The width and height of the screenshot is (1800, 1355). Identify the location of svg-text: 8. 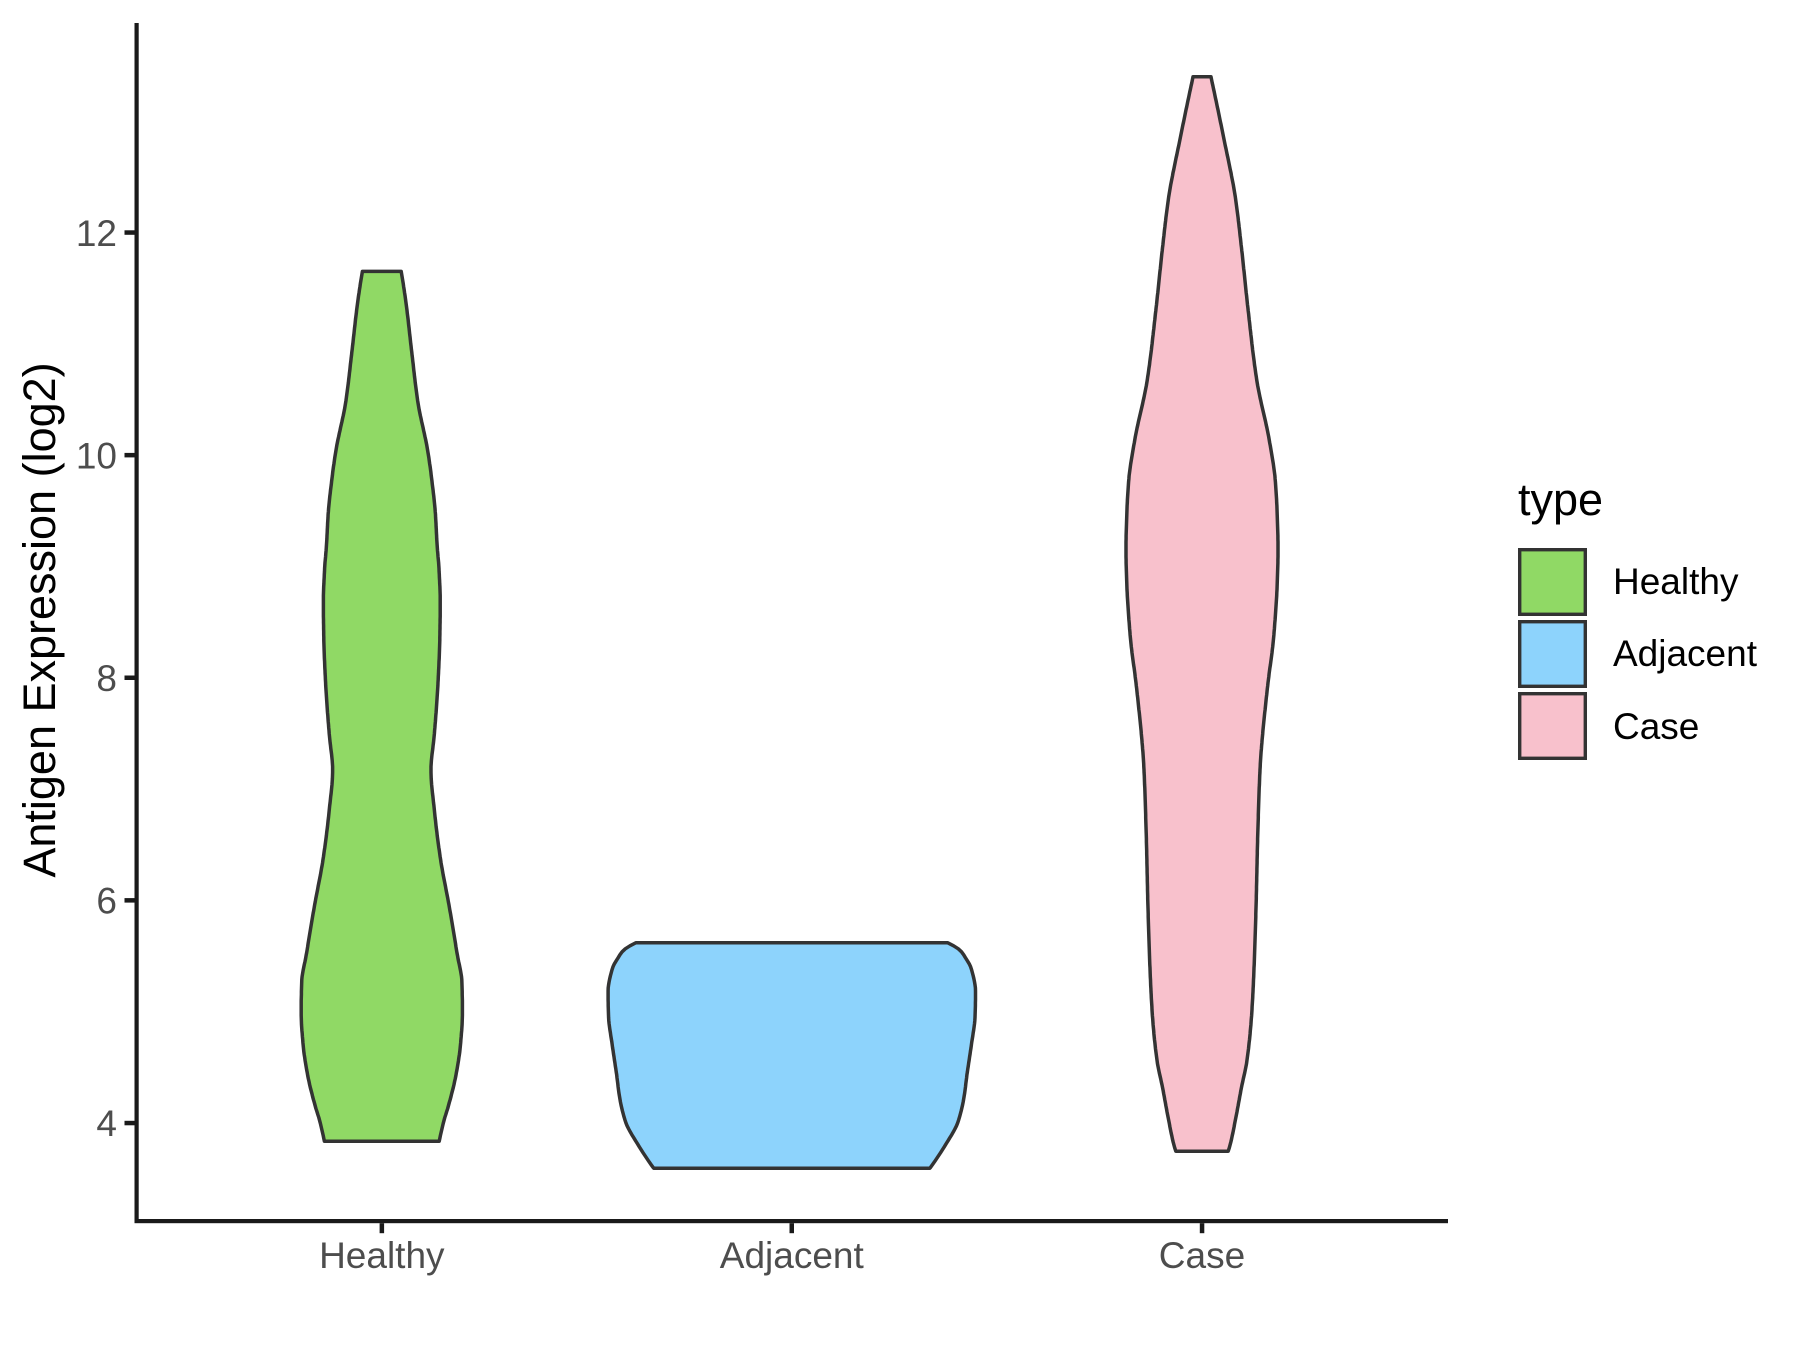
(106, 678).